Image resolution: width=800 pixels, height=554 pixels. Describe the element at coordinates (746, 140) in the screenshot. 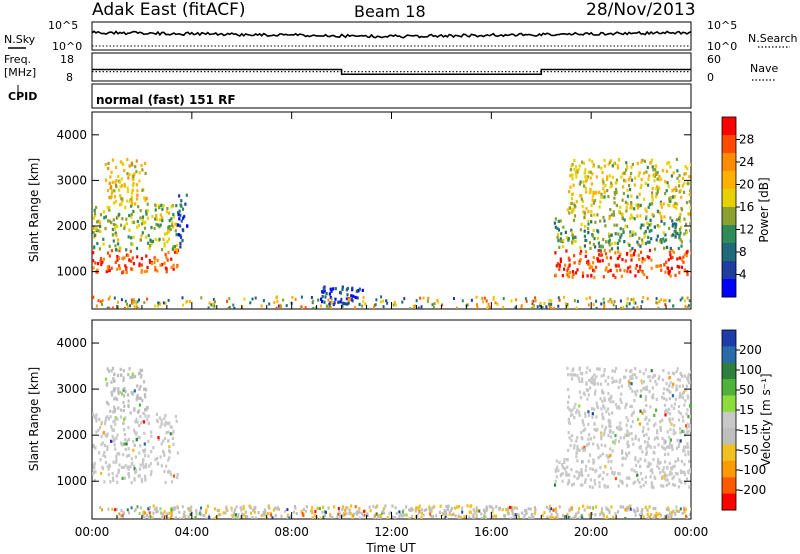

I see `colorbar-tick-label: 28` at that location.